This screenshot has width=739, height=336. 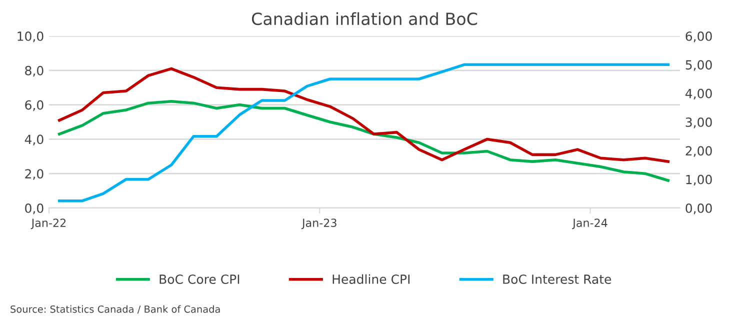 I want to click on y2-tick-label: 4,00, so click(x=698, y=94).